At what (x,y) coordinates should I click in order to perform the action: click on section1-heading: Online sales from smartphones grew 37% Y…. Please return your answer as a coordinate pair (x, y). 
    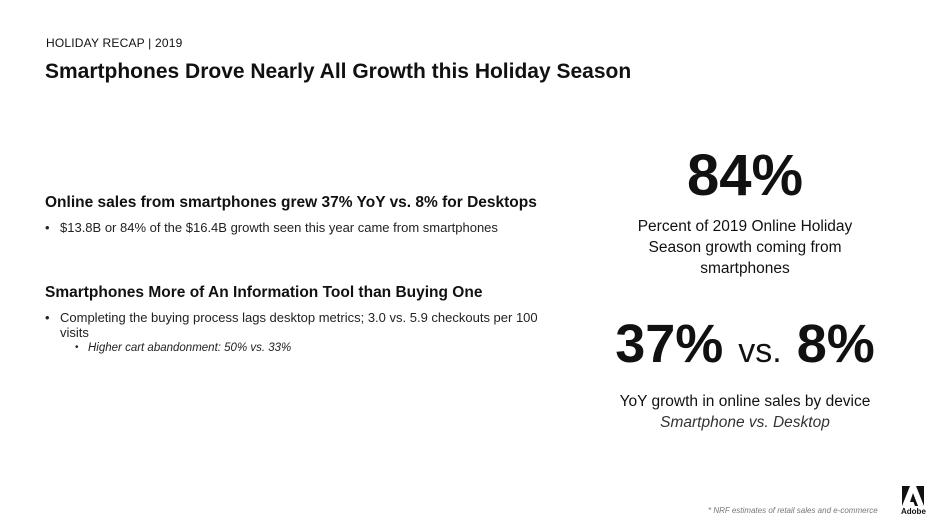
    Looking at the image, I should click on (291, 202).